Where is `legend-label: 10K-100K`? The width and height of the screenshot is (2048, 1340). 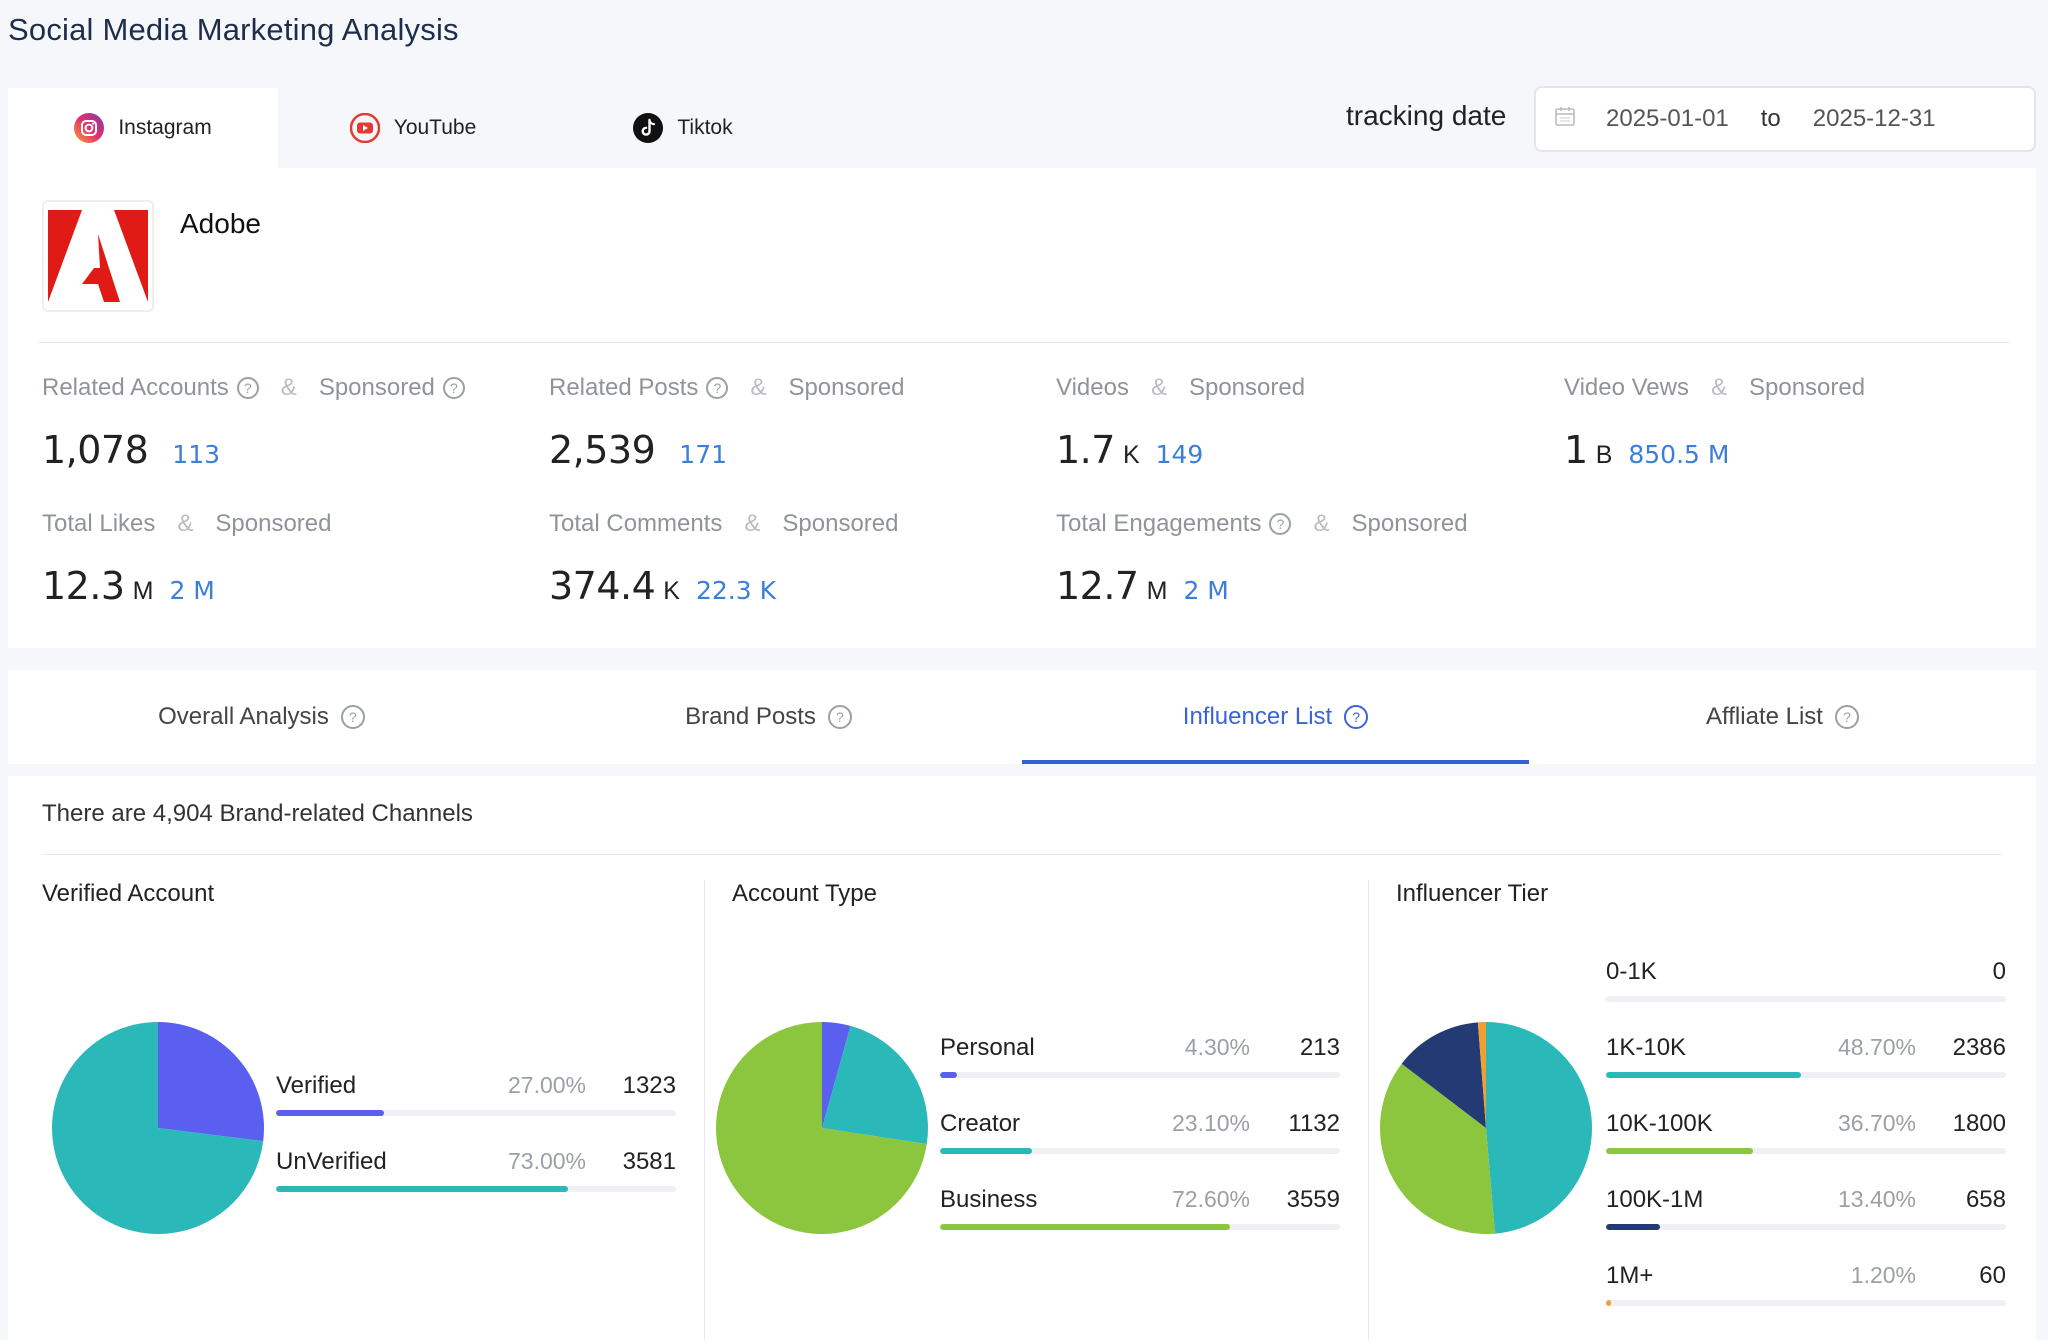 legend-label: 10K-100K is located at coordinates (1659, 1123).